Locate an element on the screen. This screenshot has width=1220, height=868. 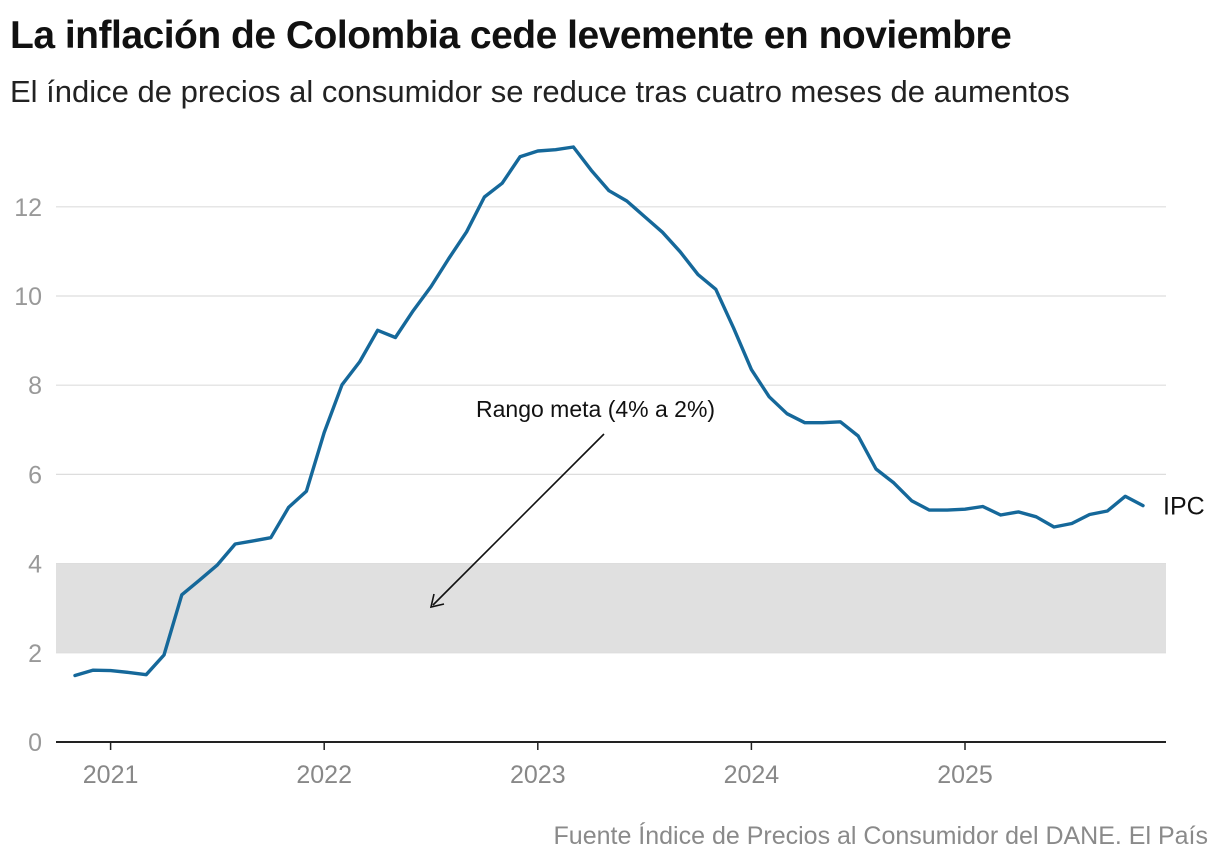
x-tick-label: 2021 is located at coordinates (111, 775).